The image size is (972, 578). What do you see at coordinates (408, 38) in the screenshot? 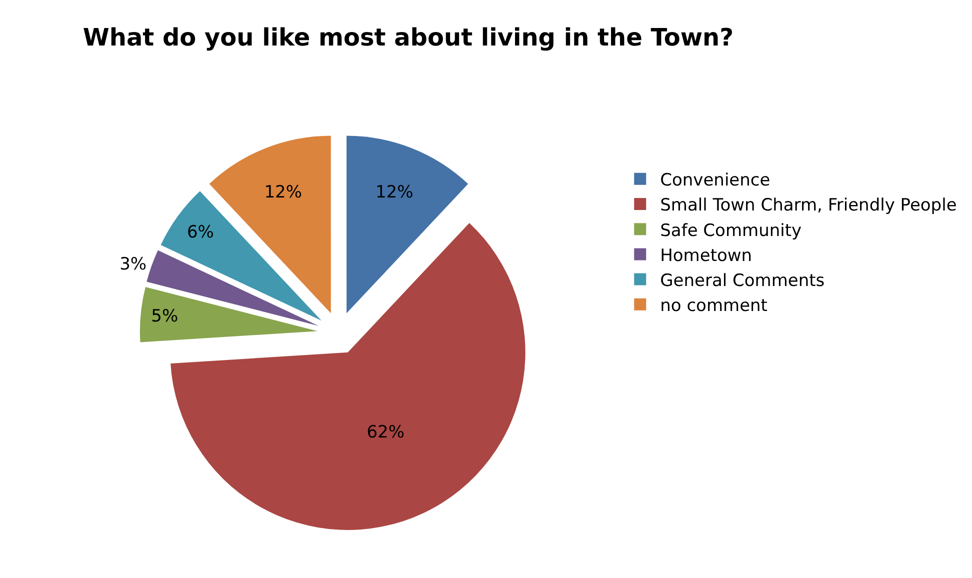
I see `chart-title: What do you like most about living in the Town?` at bounding box center [408, 38].